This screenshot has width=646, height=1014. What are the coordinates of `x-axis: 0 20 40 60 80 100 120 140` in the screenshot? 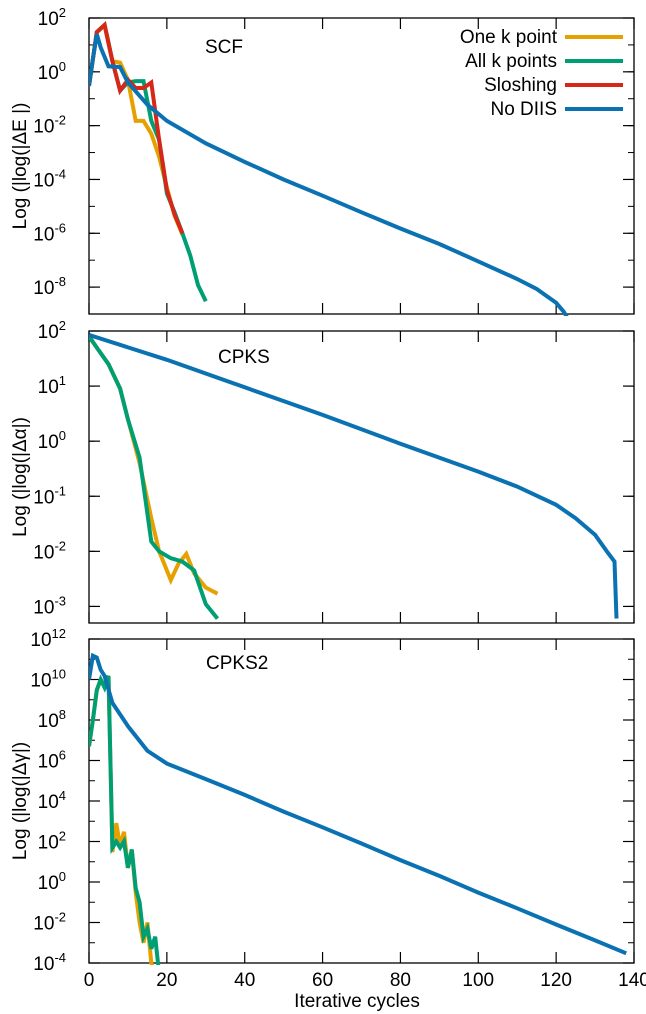 It's located at (365, 980).